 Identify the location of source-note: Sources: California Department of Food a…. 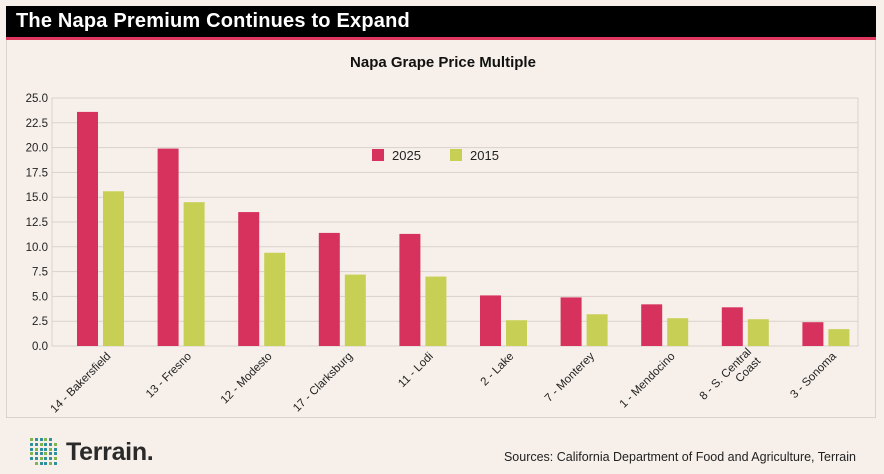
(679, 457).